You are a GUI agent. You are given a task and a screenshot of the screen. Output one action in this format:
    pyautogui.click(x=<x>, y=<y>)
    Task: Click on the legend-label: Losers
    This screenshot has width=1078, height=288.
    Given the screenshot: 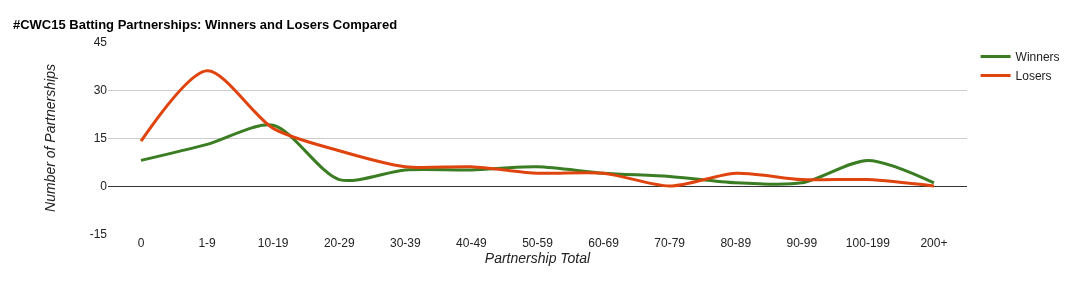 What is the action you would take?
    pyautogui.click(x=1033, y=76)
    